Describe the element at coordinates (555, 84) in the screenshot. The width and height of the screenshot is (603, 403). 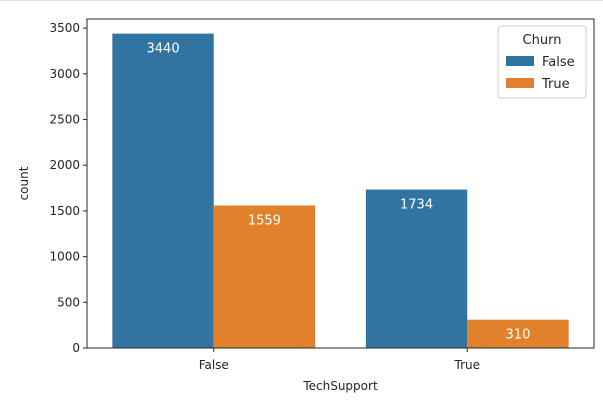
I see `legend-label-true: True` at that location.